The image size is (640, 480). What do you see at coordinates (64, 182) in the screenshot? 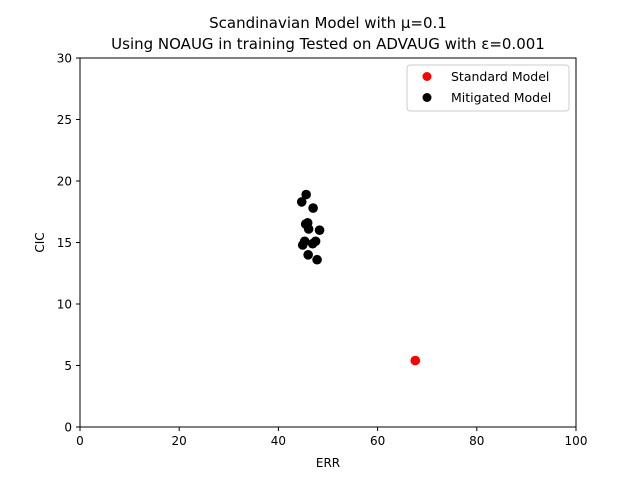
I see `y-tick-label: 20` at bounding box center [64, 182].